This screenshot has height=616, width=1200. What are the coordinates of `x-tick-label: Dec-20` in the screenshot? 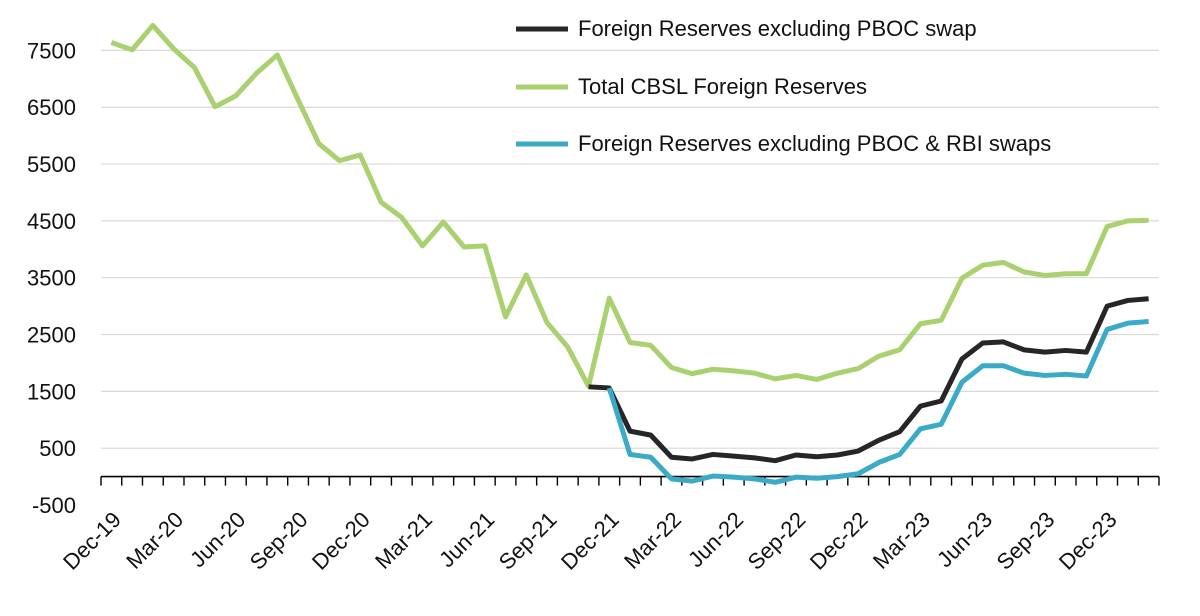 It's located at (341, 541).